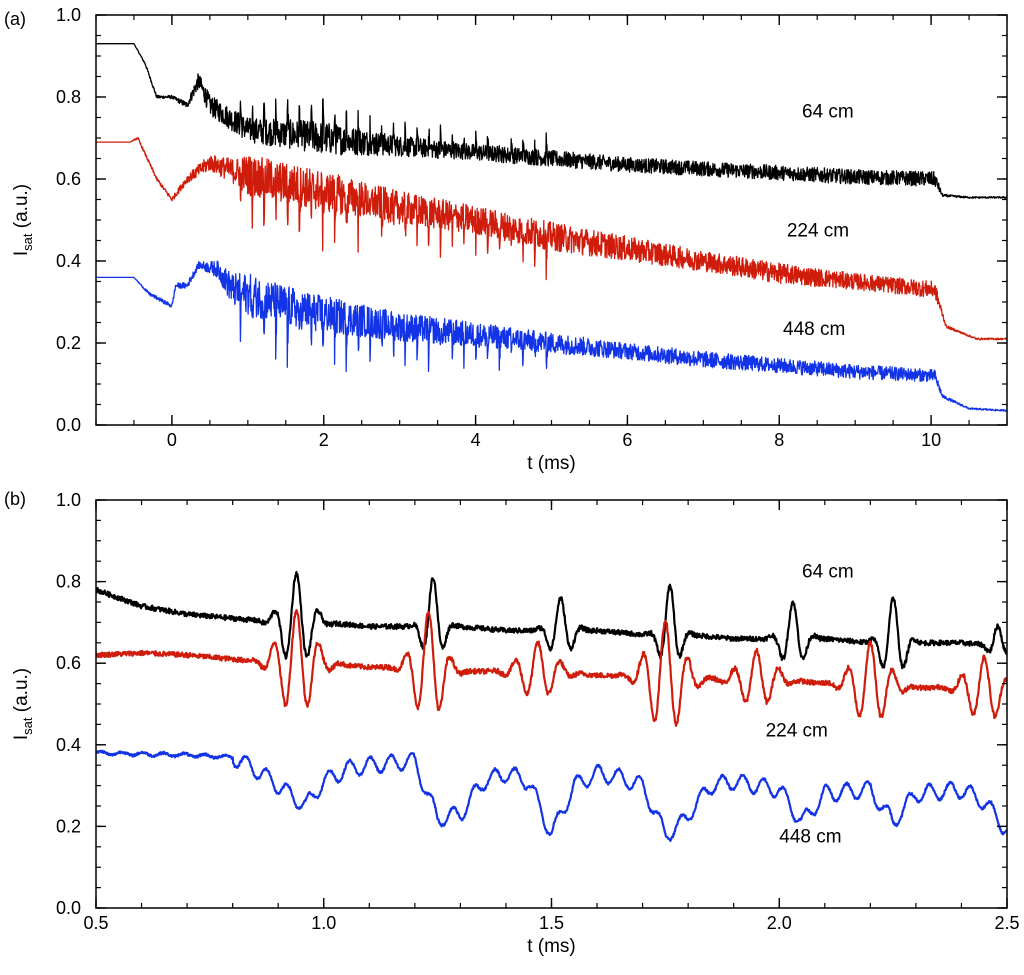 Image resolution: width=1024 pixels, height=975 pixels. Describe the element at coordinates (779, 440) in the screenshot. I see `x-tick-label: 8` at that location.